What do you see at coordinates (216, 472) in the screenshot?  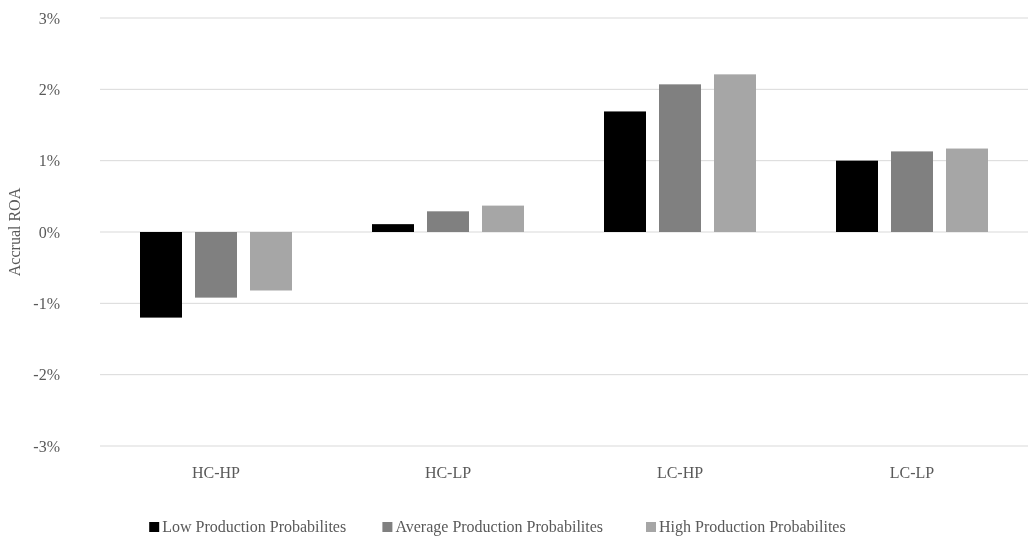 I see `x-tick-label: HC-HP` at bounding box center [216, 472].